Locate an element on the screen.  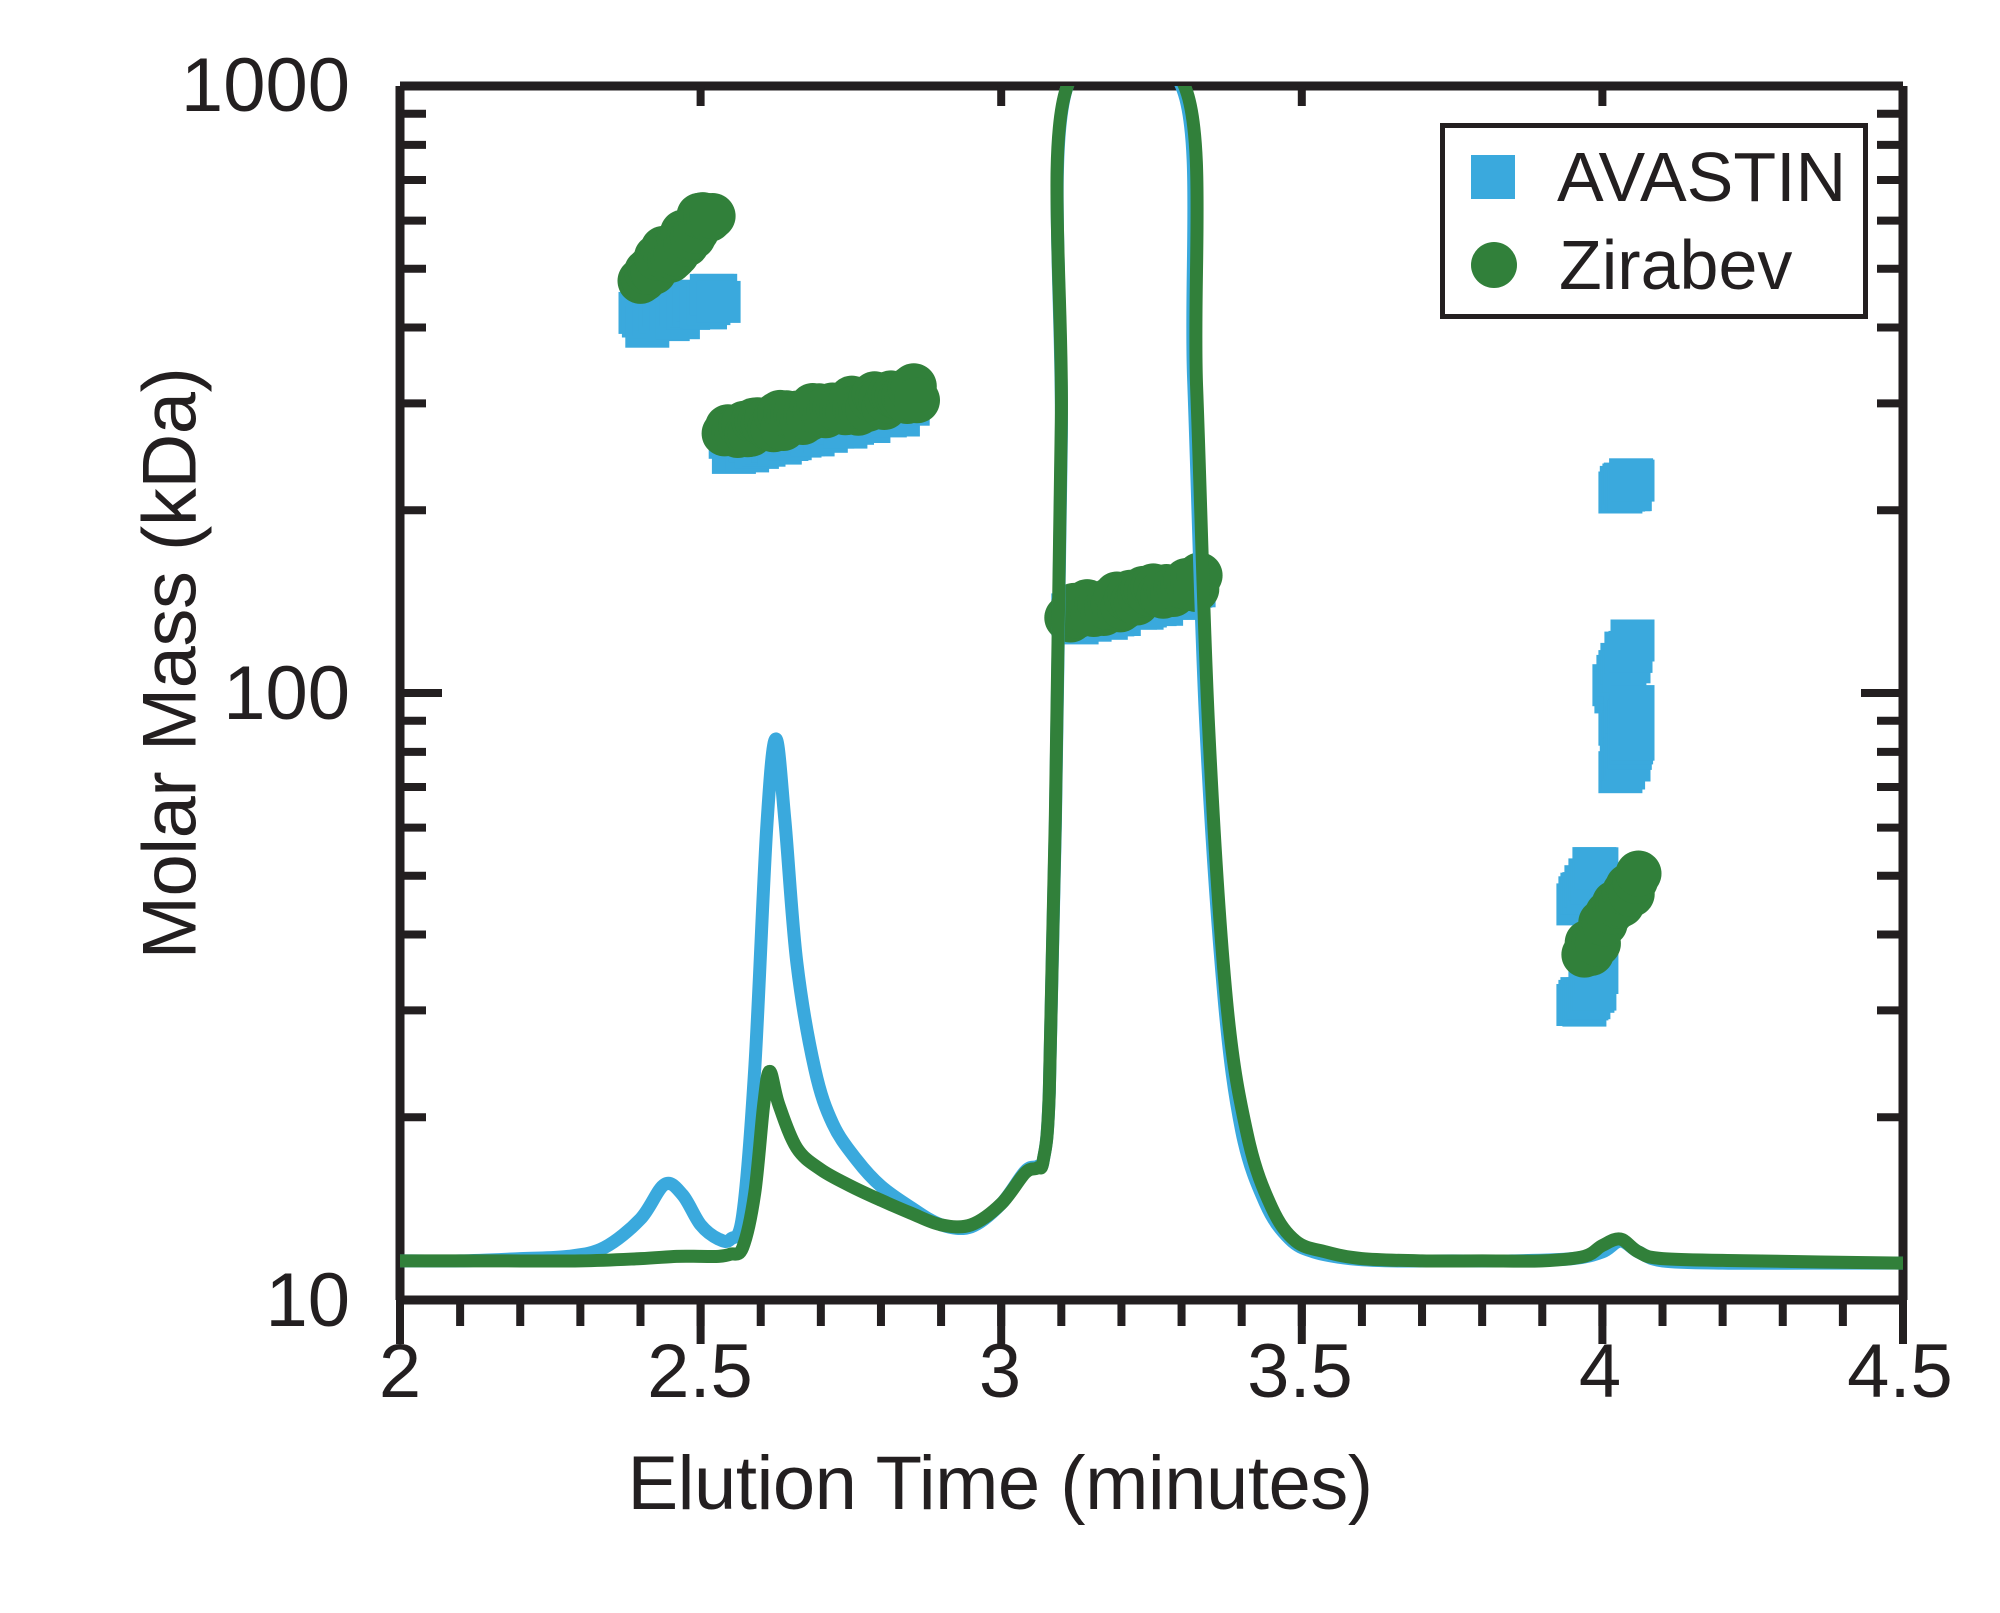
circle-marker-icon is located at coordinates (1494, 265).